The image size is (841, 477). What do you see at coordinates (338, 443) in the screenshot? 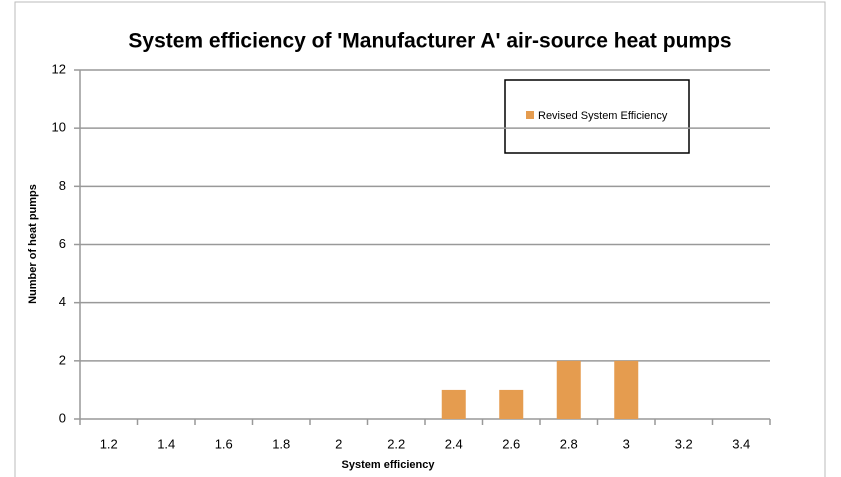
I see `x-tick-label: 2` at bounding box center [338, 443].